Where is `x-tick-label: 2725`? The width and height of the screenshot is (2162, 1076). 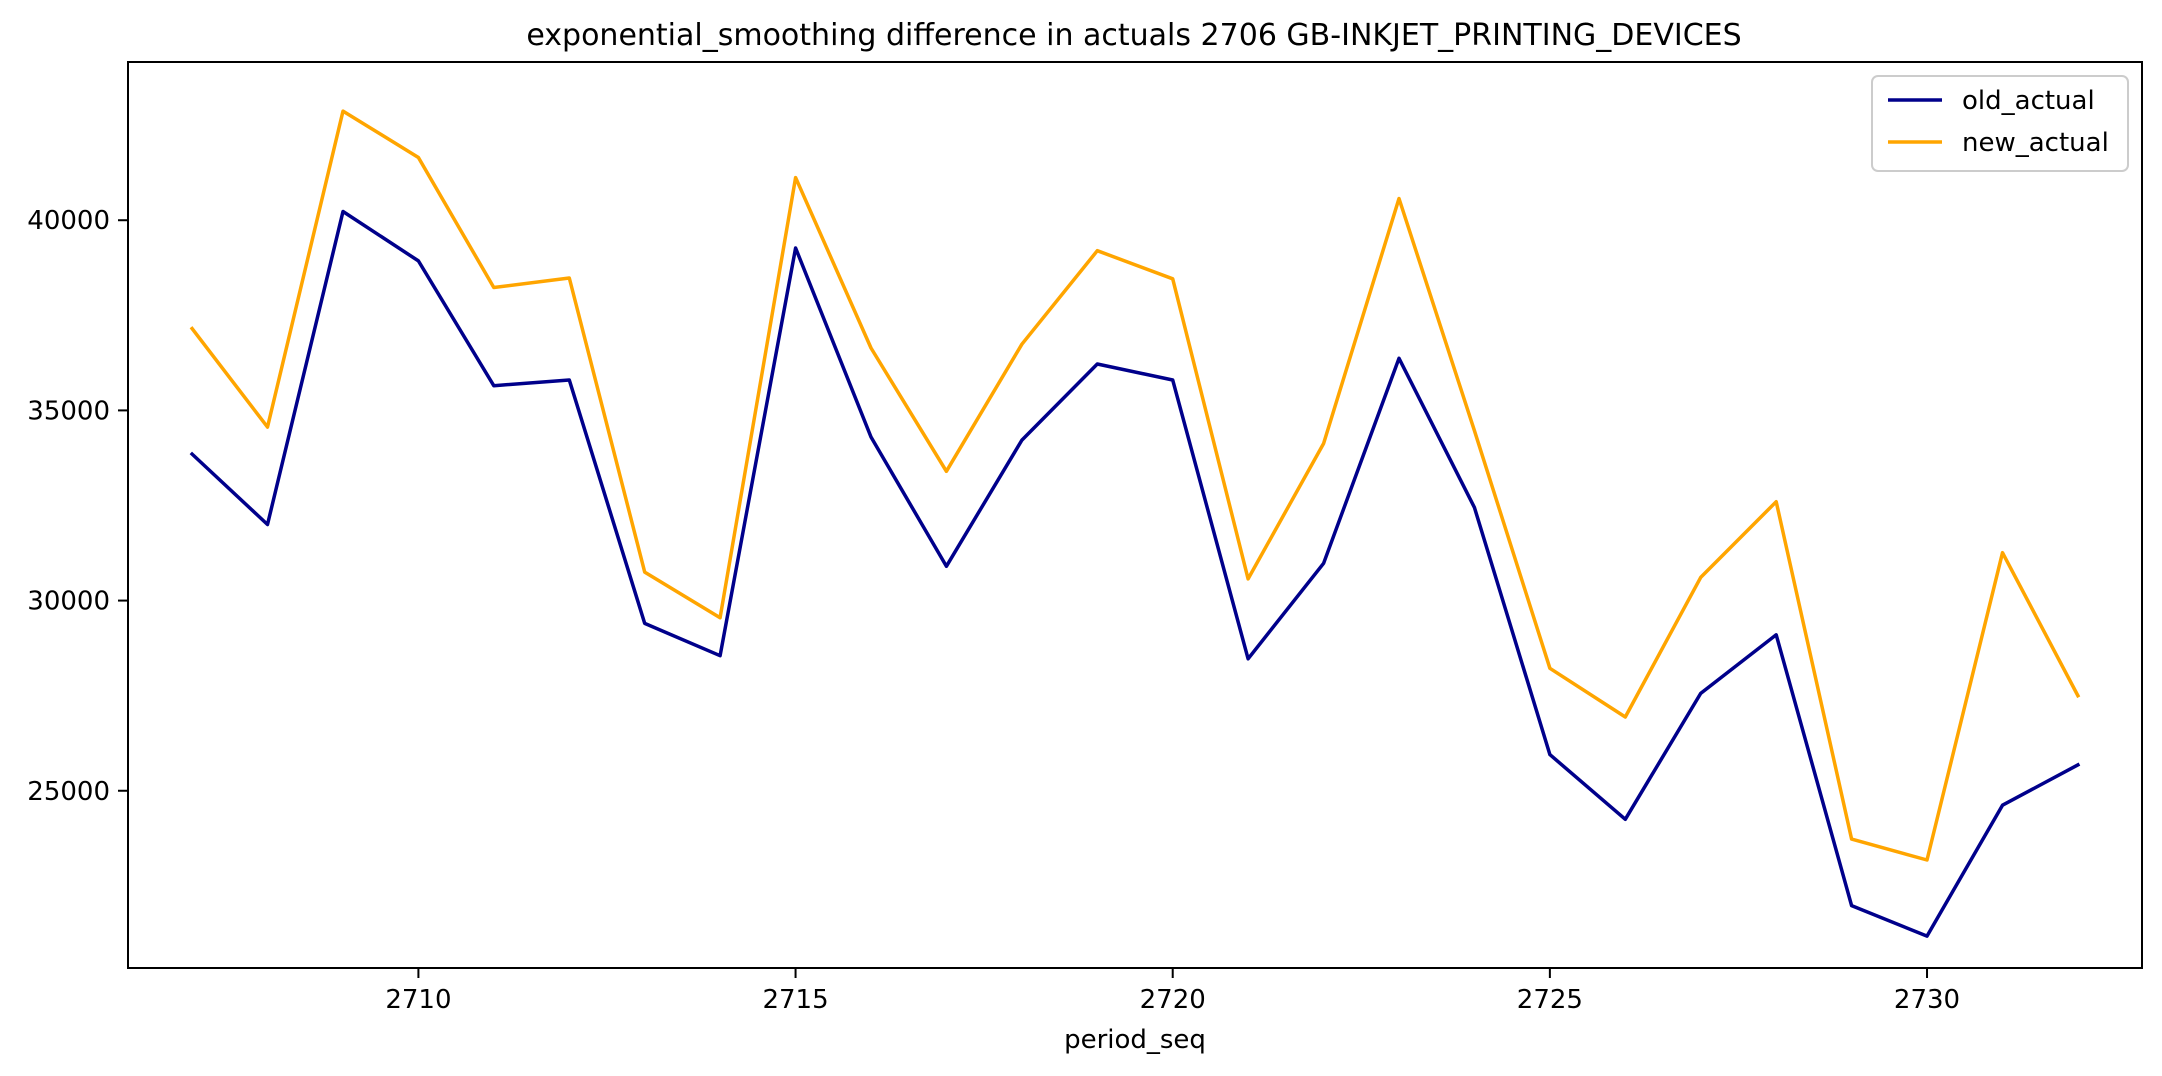 x-tick-label: 2725 is located at coordinates (1550, 1000).